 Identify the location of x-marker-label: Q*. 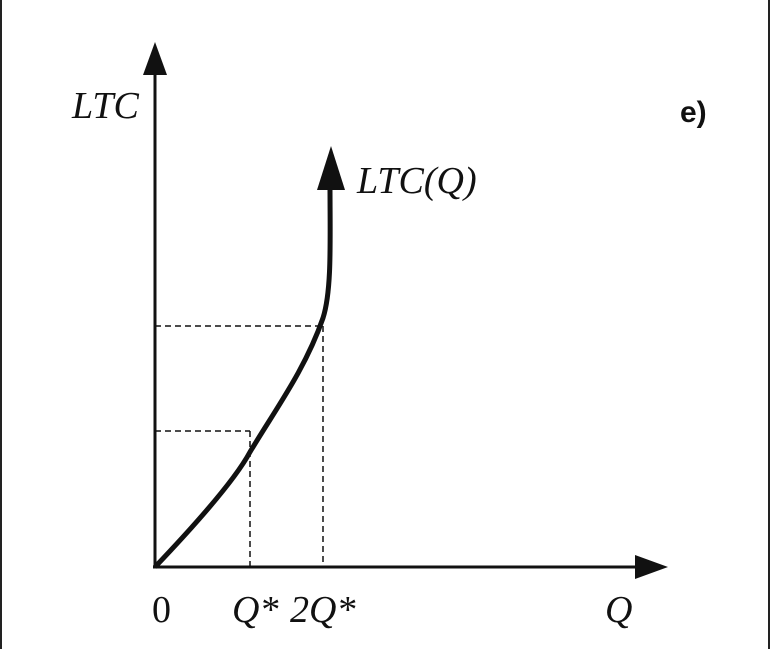
(255, 610).